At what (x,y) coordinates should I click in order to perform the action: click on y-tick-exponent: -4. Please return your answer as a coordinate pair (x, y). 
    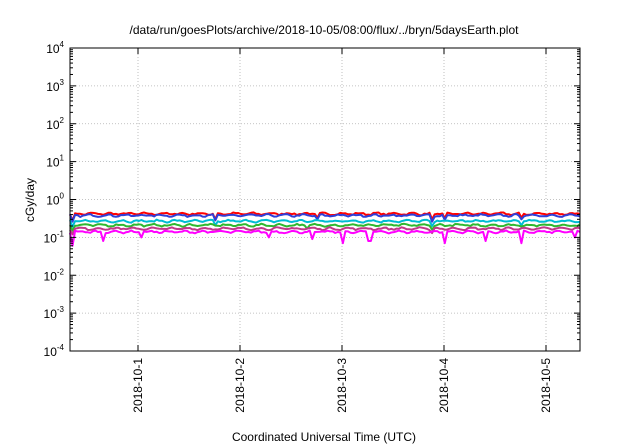
    Looking at the image, I should click on (61, 347).